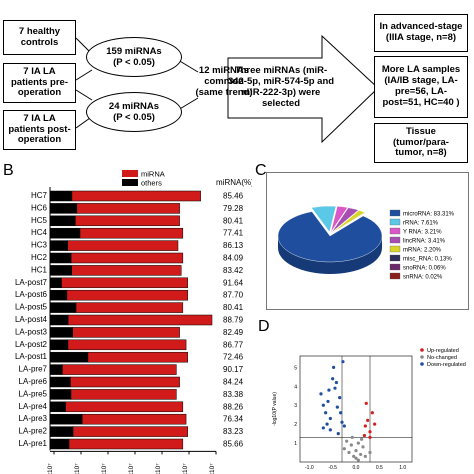 The image size is (474, 474). I want to click on bar-pct-label: 82.49, so click(233, 332).